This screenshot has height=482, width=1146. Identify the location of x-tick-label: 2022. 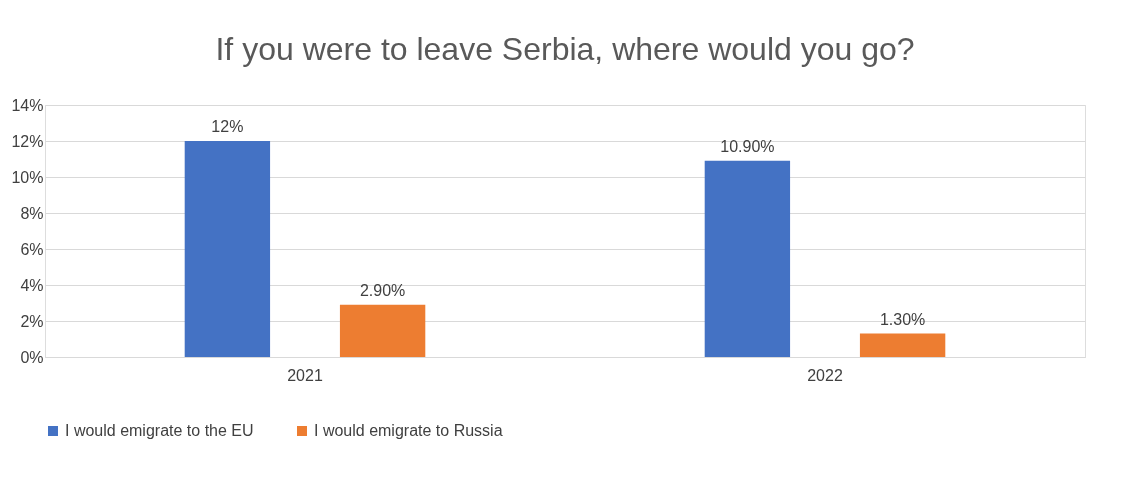
(825, 375).